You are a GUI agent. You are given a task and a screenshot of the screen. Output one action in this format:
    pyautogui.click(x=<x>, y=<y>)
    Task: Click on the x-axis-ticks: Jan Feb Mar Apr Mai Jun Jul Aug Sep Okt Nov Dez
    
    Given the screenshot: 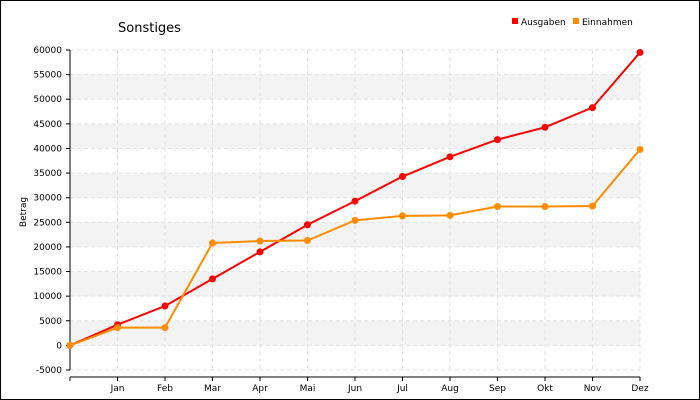 What is the action you would take?
    pyautogui.click(x=359, y=385)
    